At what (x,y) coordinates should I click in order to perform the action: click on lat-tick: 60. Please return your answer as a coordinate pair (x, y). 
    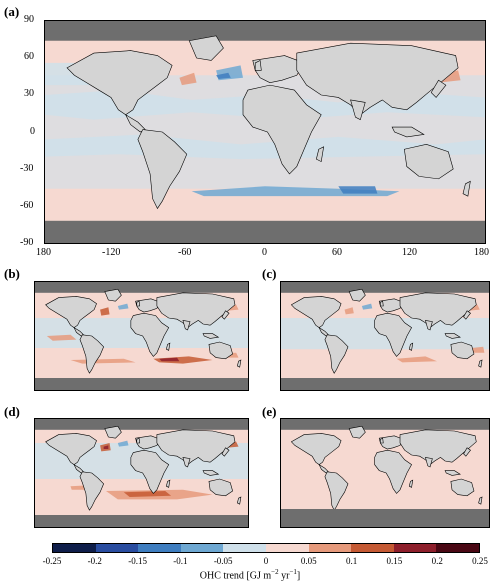
    Looking at the image, I should click on (29, 56).